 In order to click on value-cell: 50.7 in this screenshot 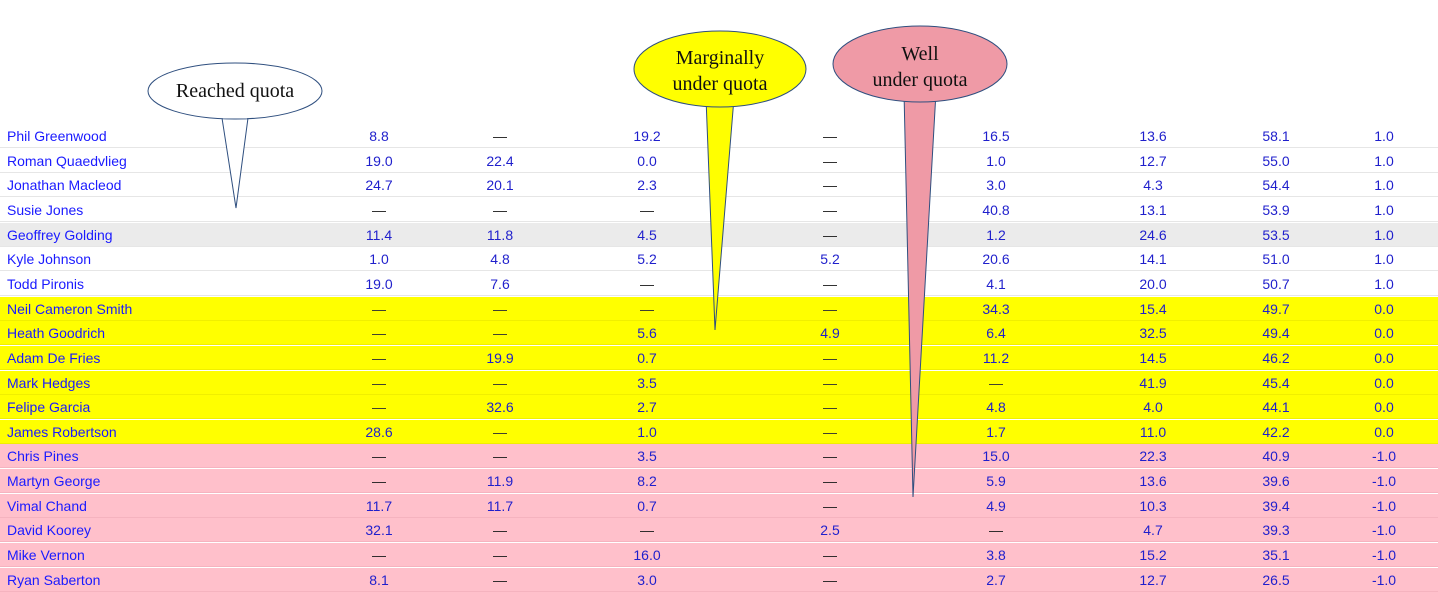, I will do `click(1276, 283)`.